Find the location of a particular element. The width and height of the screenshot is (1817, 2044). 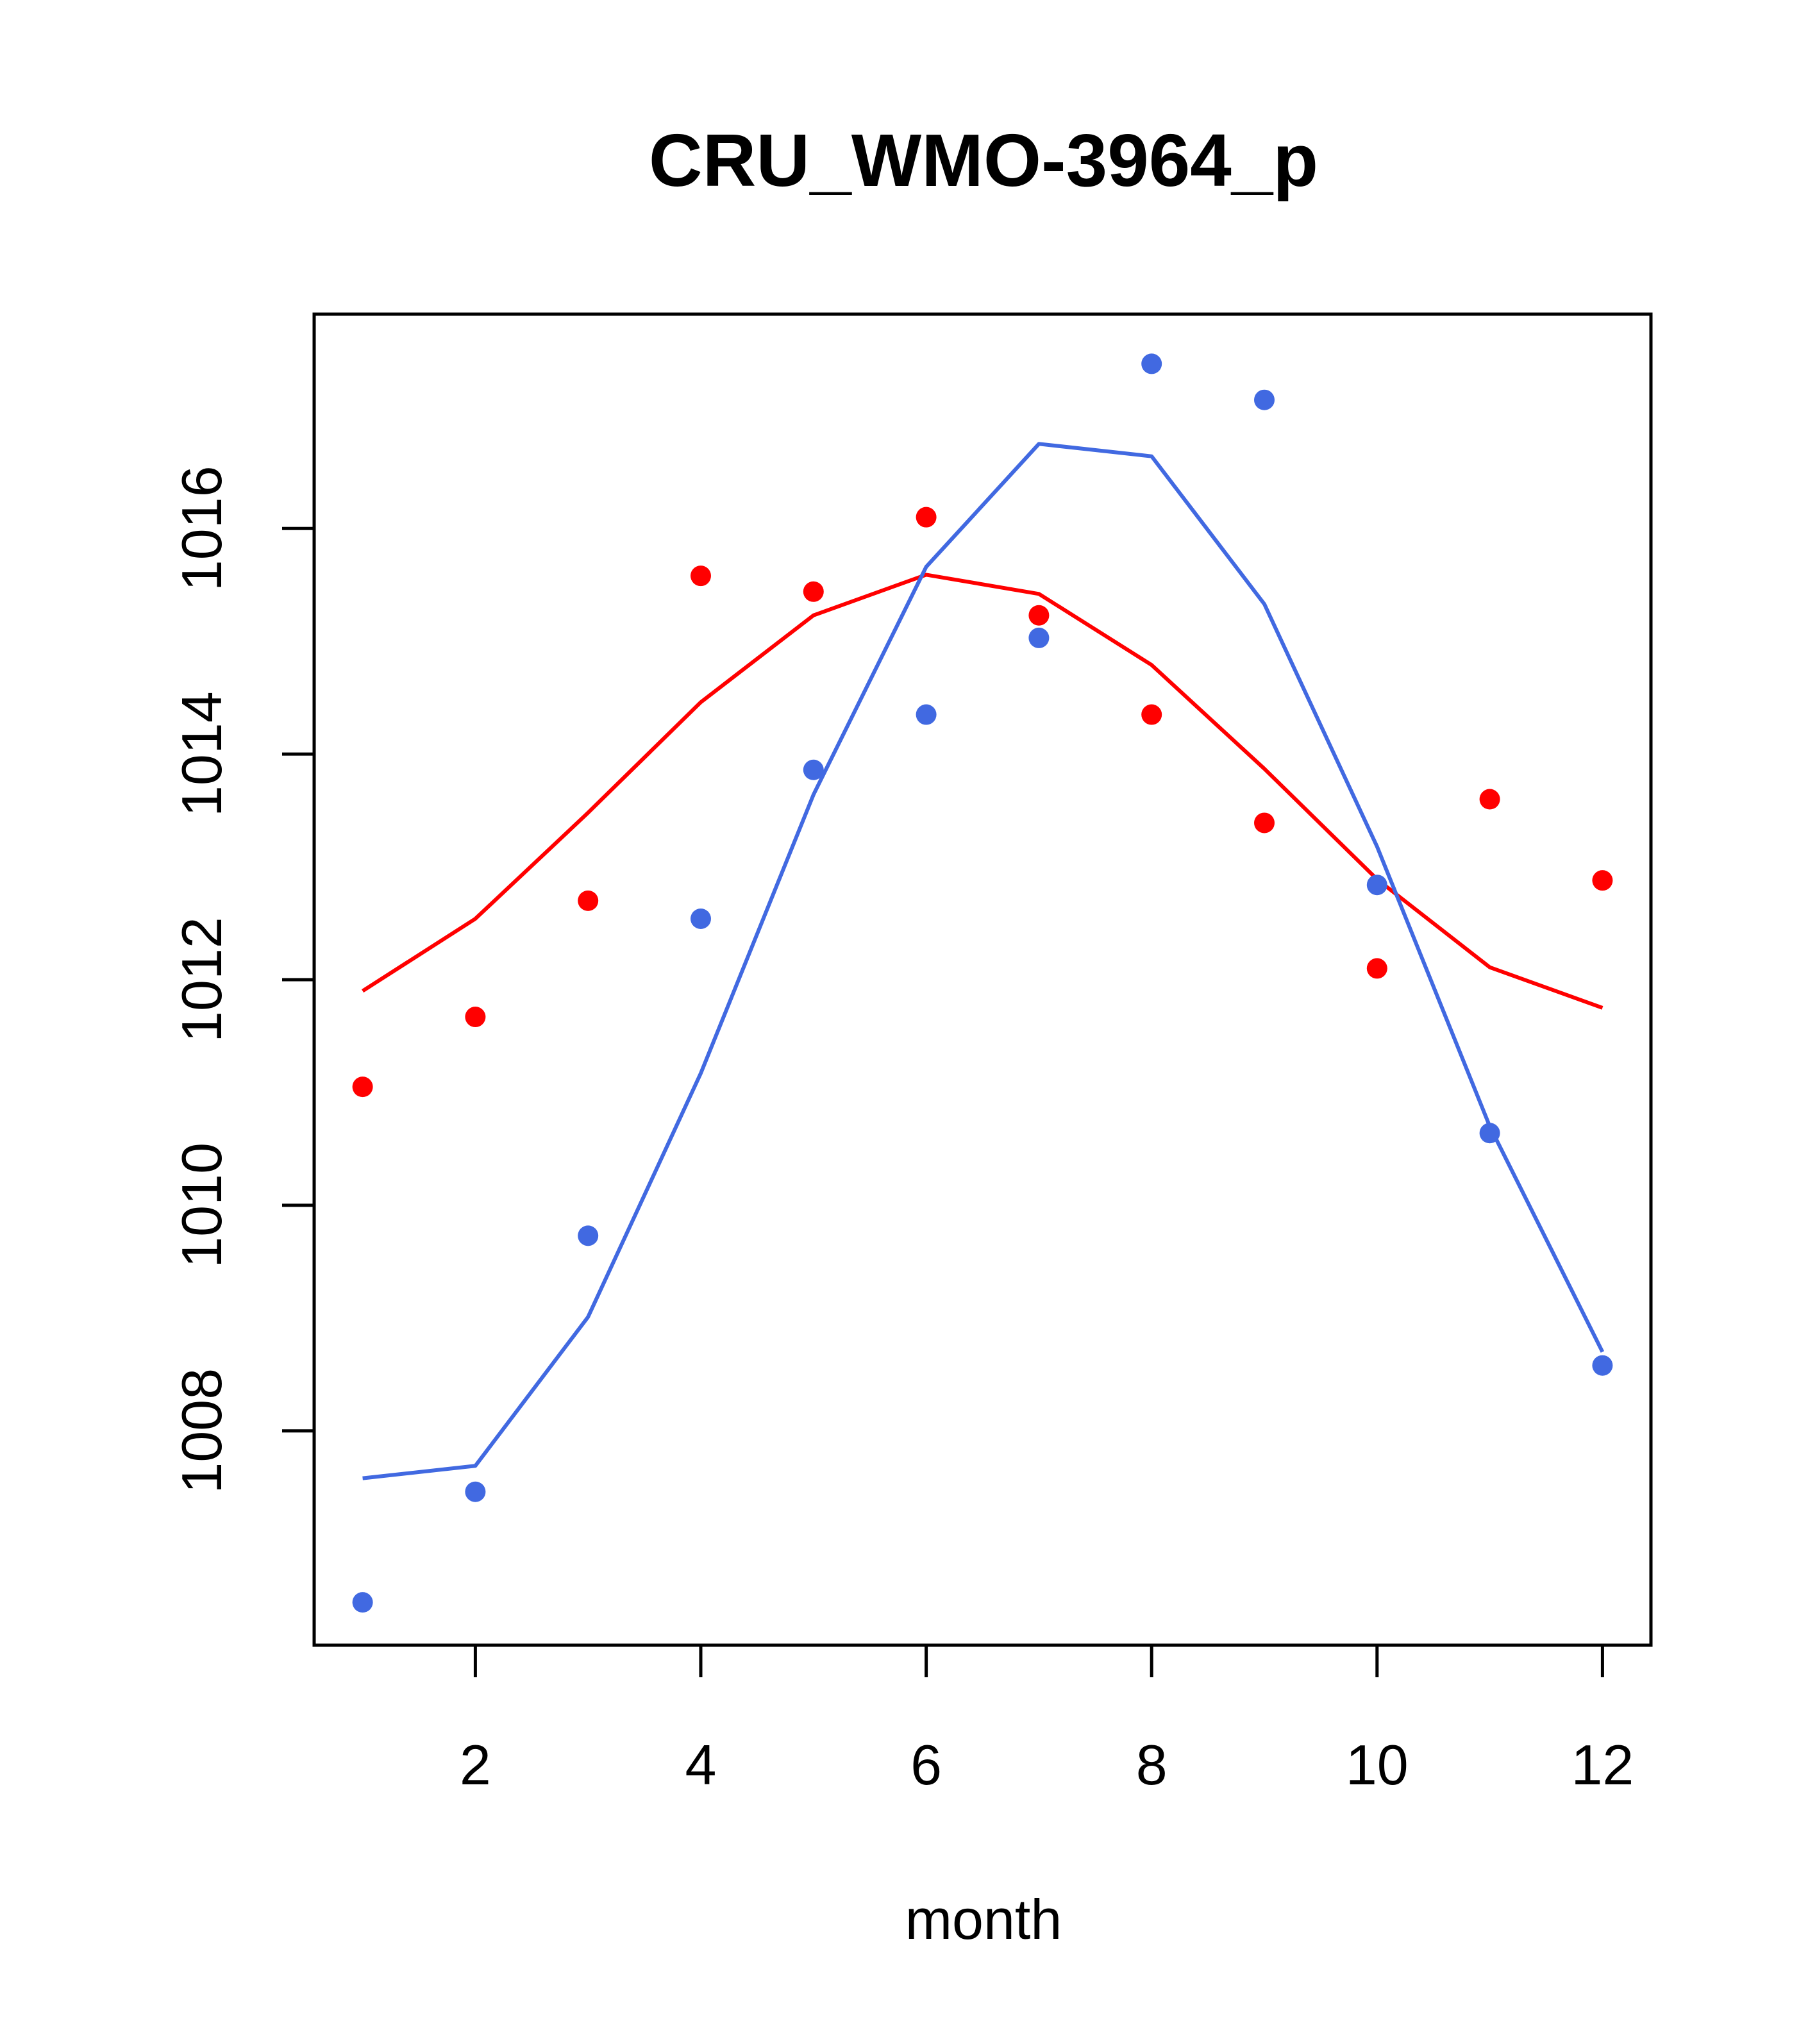

x-tick-label-12: 12 is located at coordinates (1602, 1765).